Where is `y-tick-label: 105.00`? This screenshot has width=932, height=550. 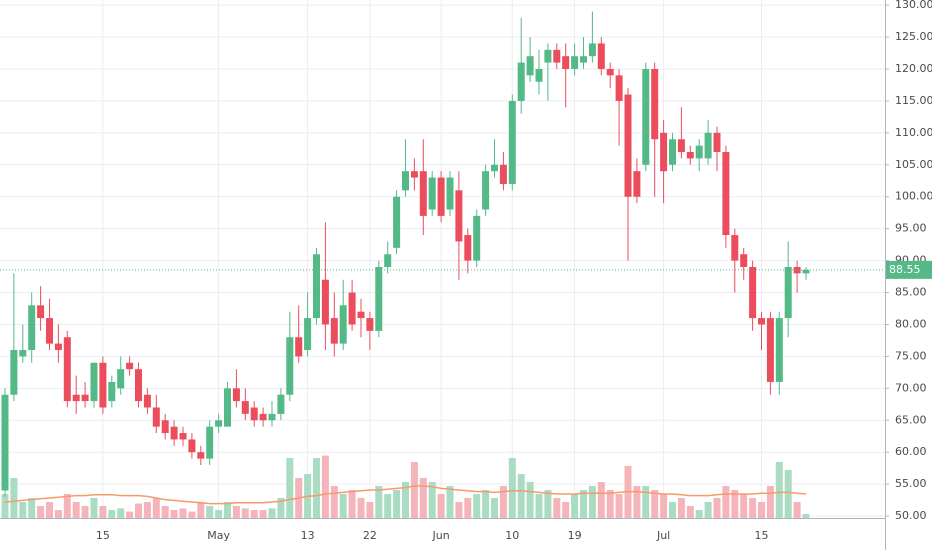 y-tick-label: 105.00 is located at coordinates (913, 164).